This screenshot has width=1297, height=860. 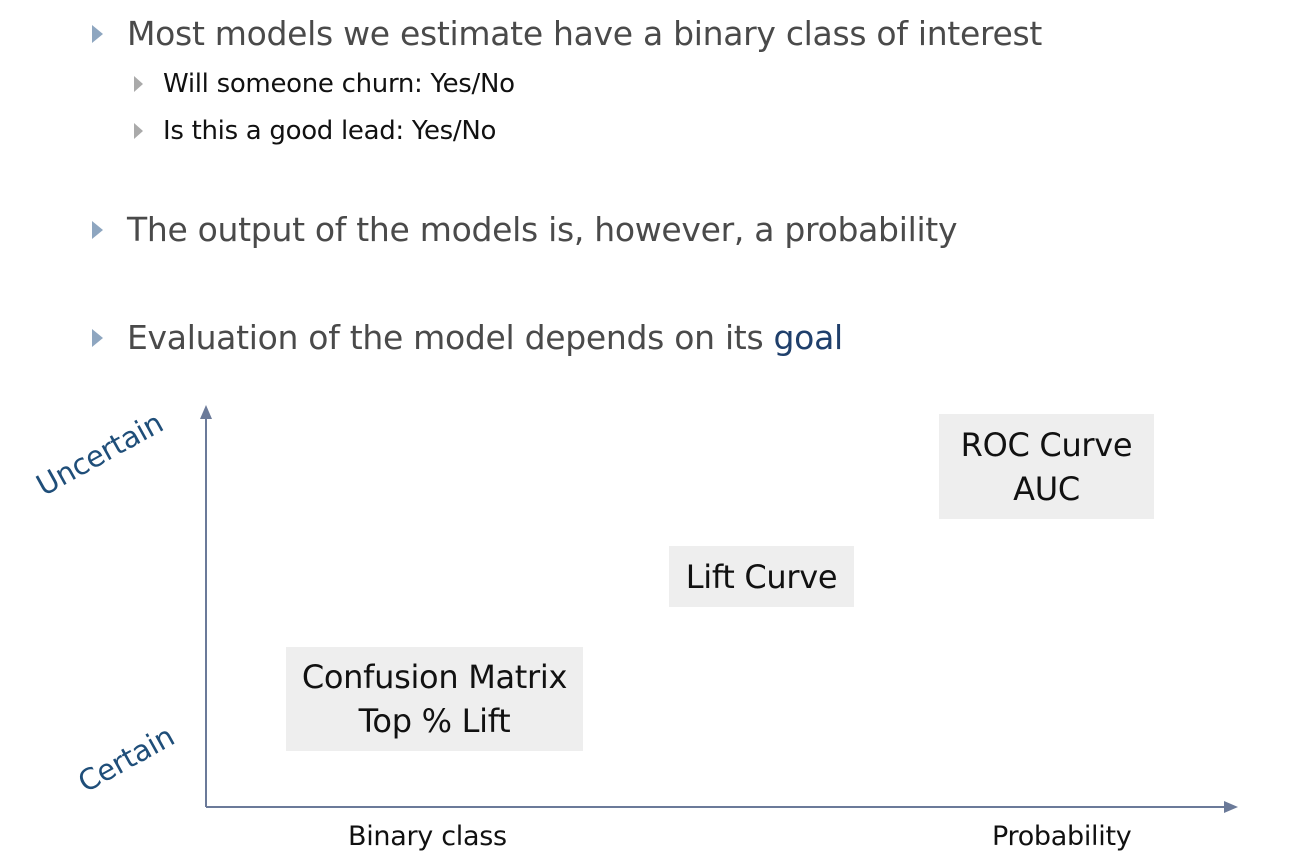 What do you see at coordinates (434, 677) in the screenshot?
I see `box-line: Confusion Matrix` at bounding box center [434, 677].